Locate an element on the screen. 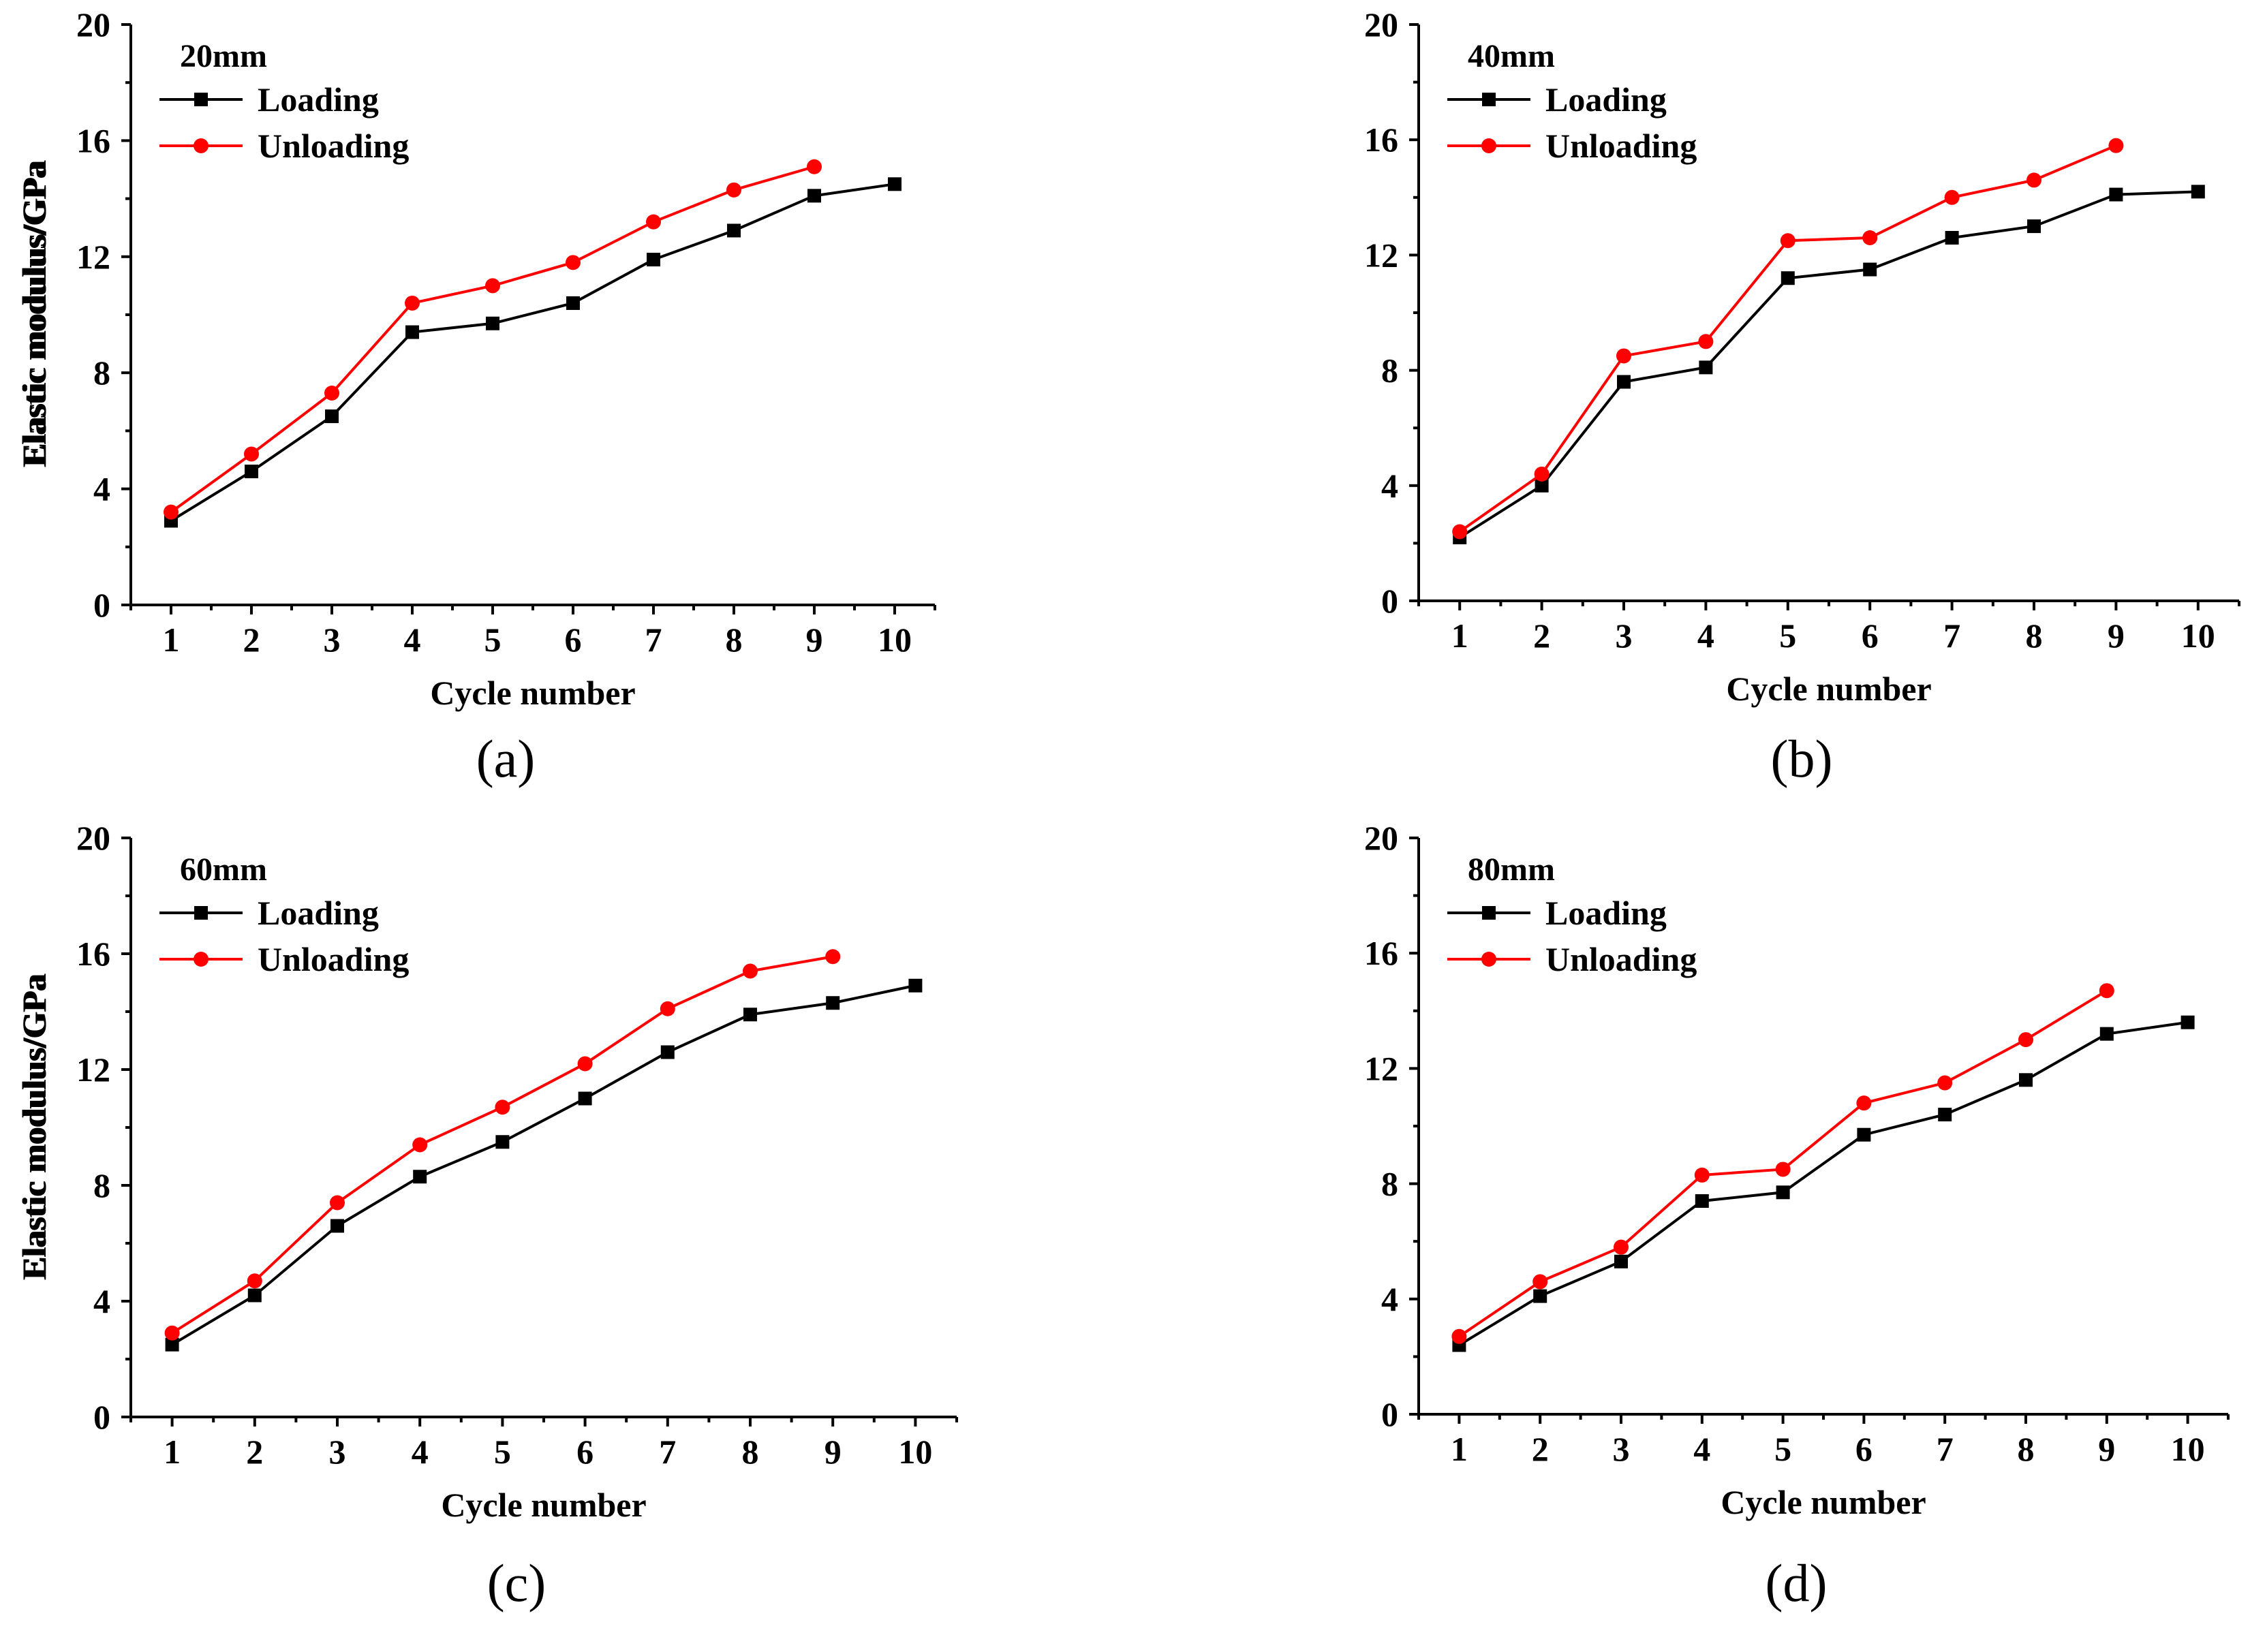 This screenshot has height=1652, width=2250. inset-title: 80mm is located at coordinates (1511, 870).